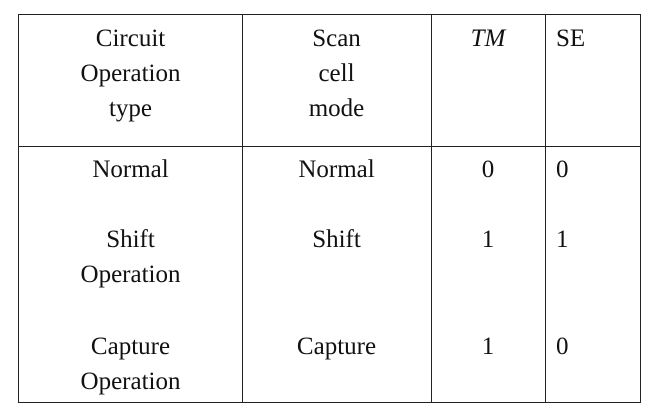  I want to click on row-normal-circuit-operation-type: Normal, so click(130, 169).